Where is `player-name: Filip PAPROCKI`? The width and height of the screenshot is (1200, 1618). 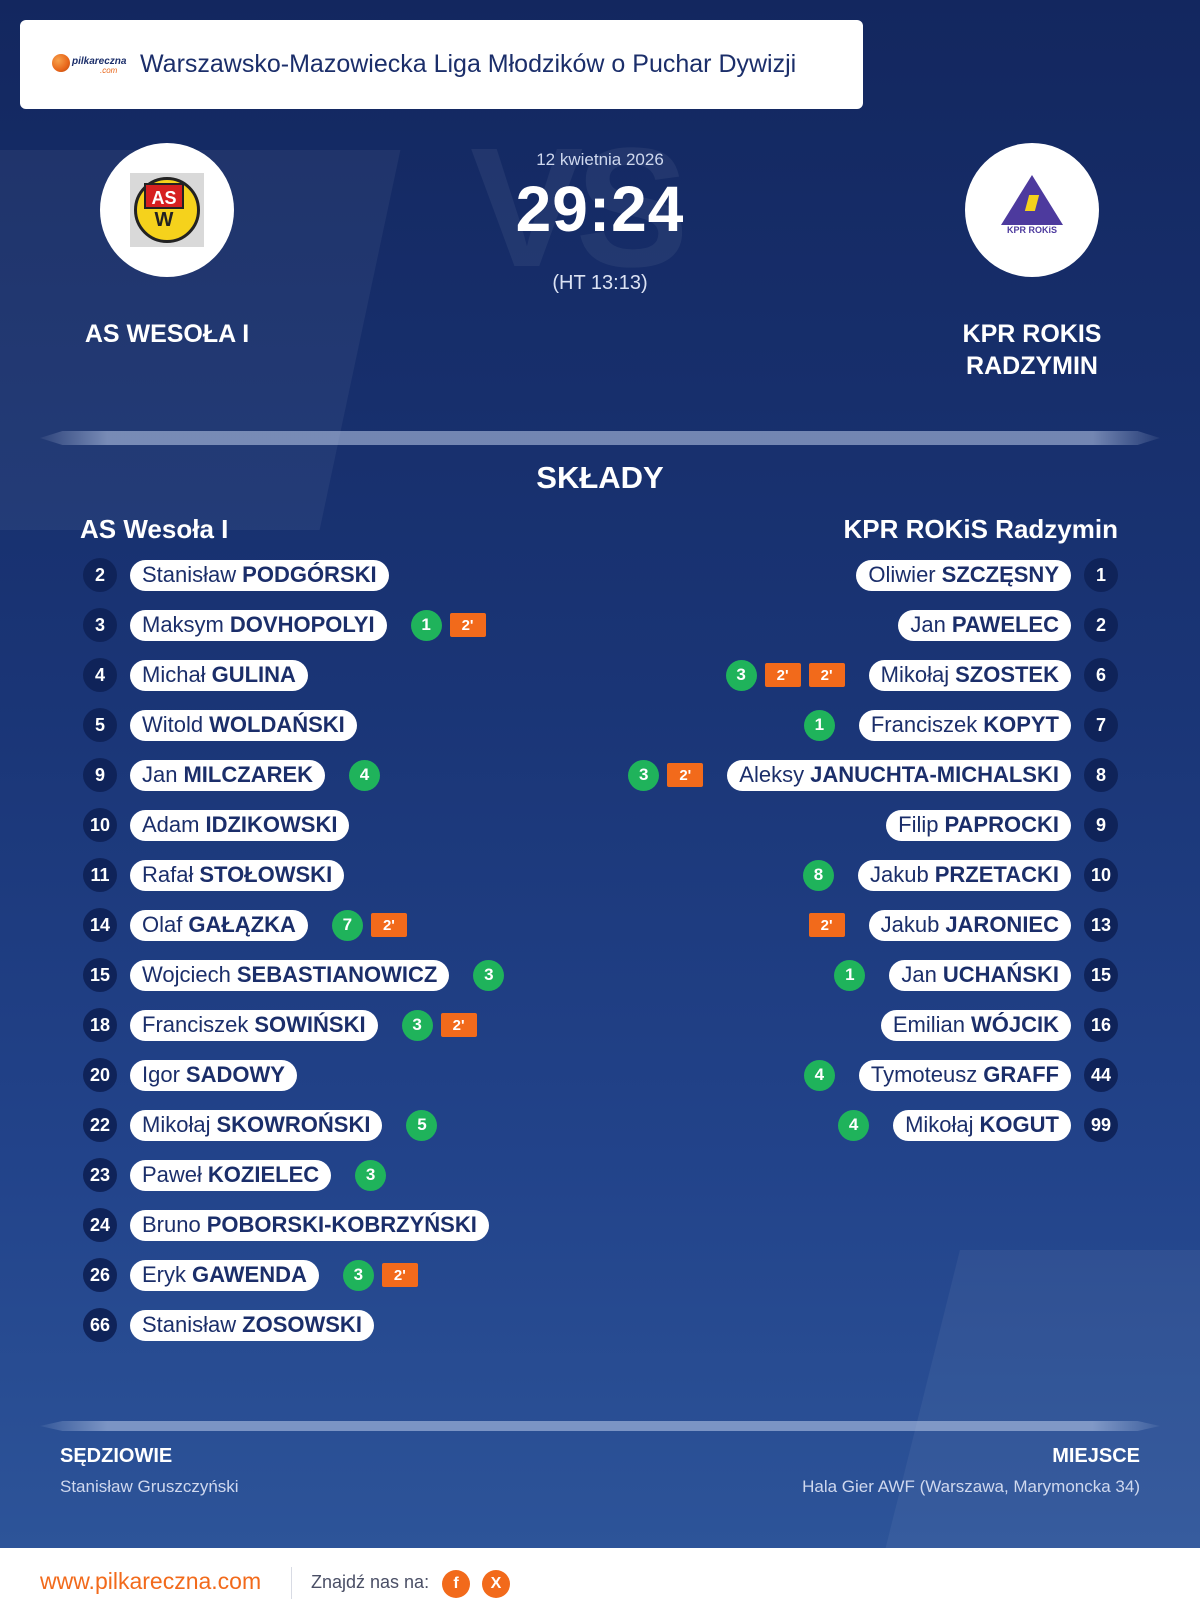 player-name: Filip PAPROCKI is located at coordinates (978, 825).